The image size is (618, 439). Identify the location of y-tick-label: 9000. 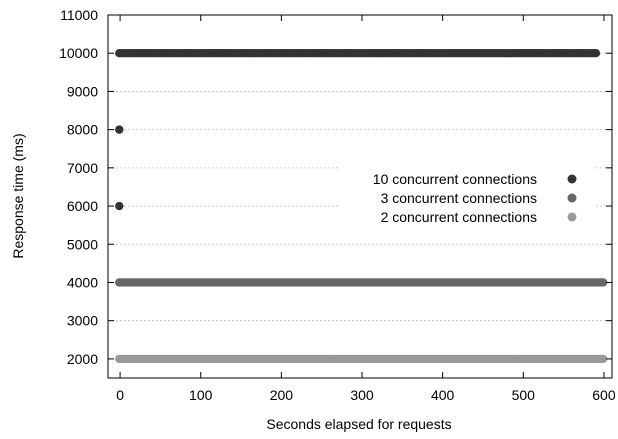
(82, 91).